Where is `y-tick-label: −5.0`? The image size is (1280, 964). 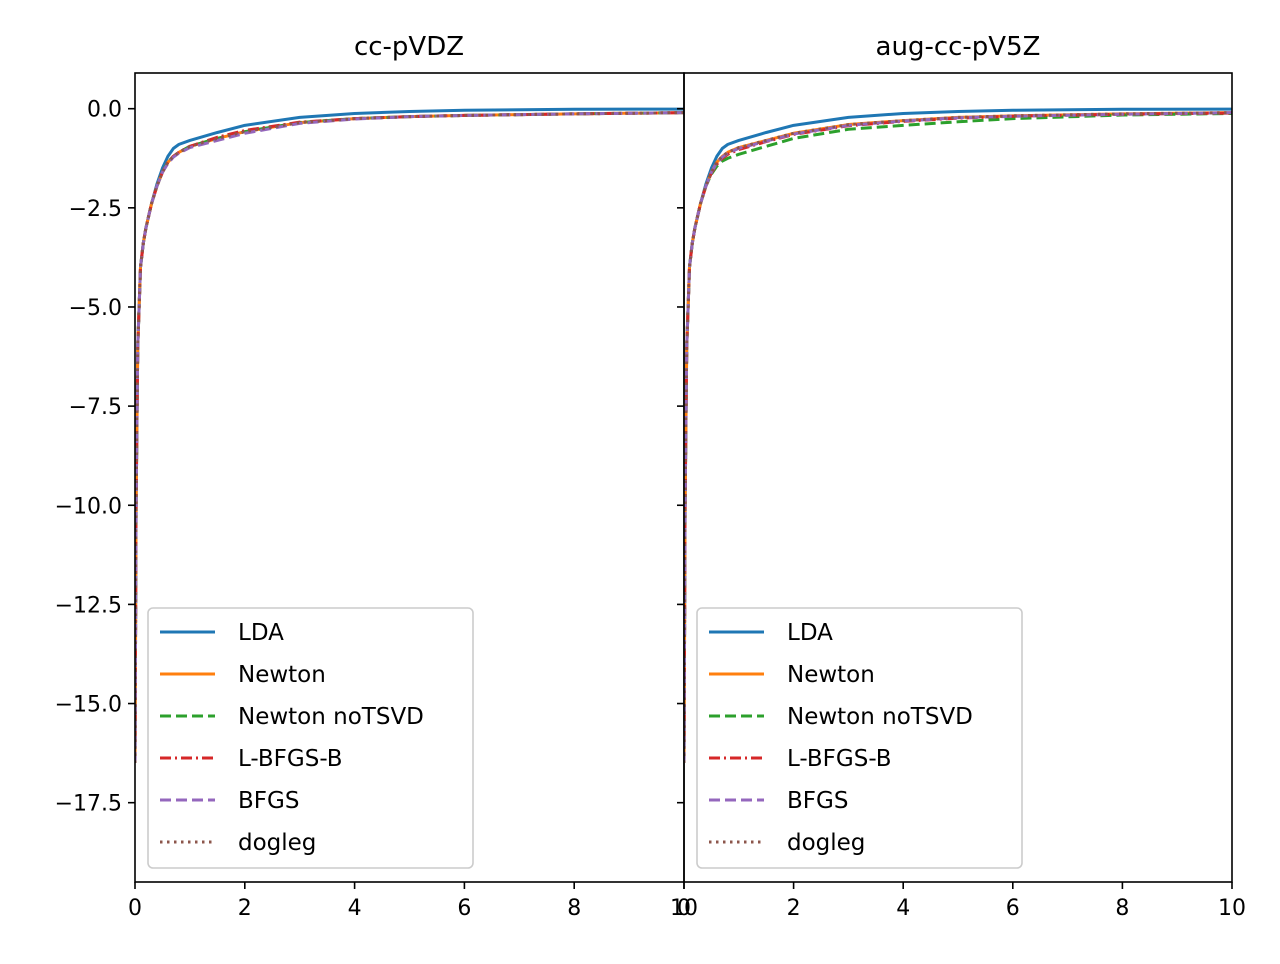
y-tick-label: −5.0 is located at coordinates (95, 308).